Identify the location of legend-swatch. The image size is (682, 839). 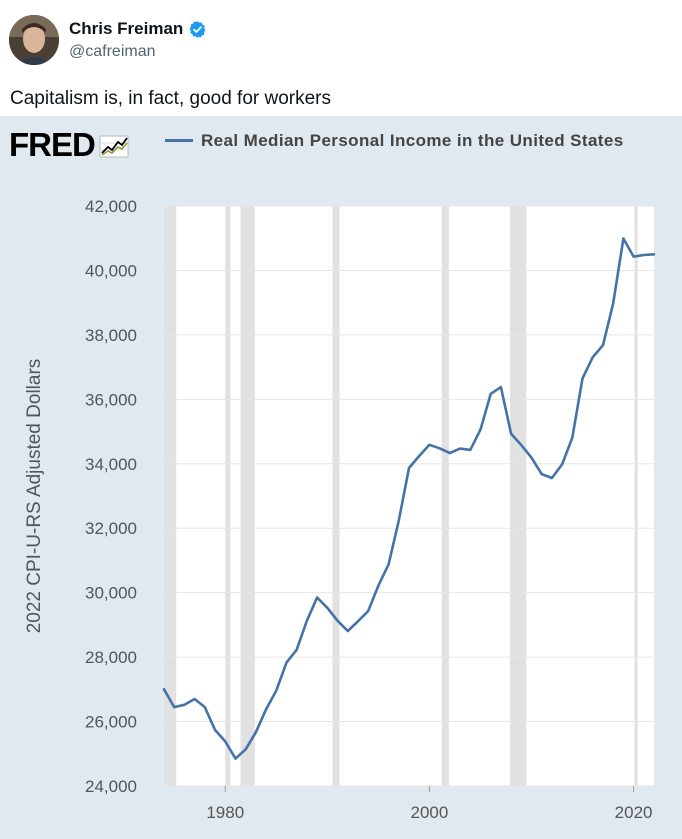
(179, 140).